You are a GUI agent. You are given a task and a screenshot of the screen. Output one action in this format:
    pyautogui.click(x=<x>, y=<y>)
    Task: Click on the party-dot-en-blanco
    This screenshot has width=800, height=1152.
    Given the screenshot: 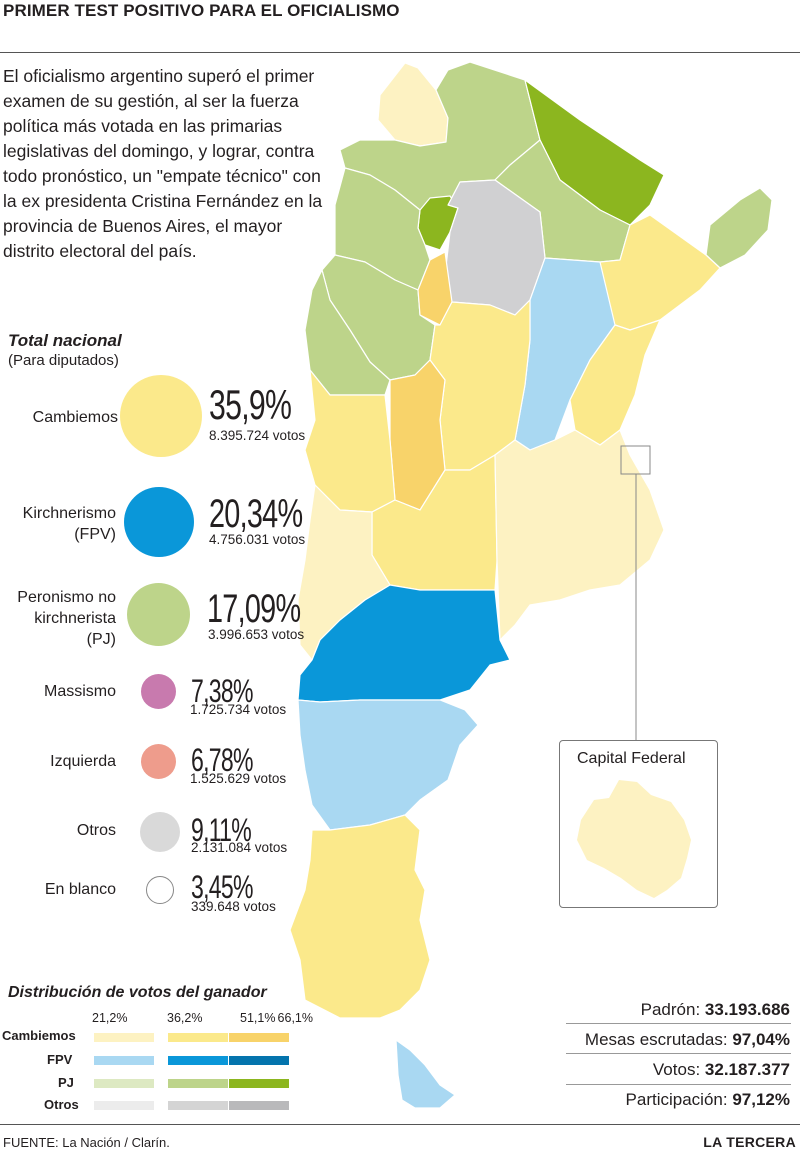 What is the action you would take?
    pyautogui.click(x=160, y=890)
    